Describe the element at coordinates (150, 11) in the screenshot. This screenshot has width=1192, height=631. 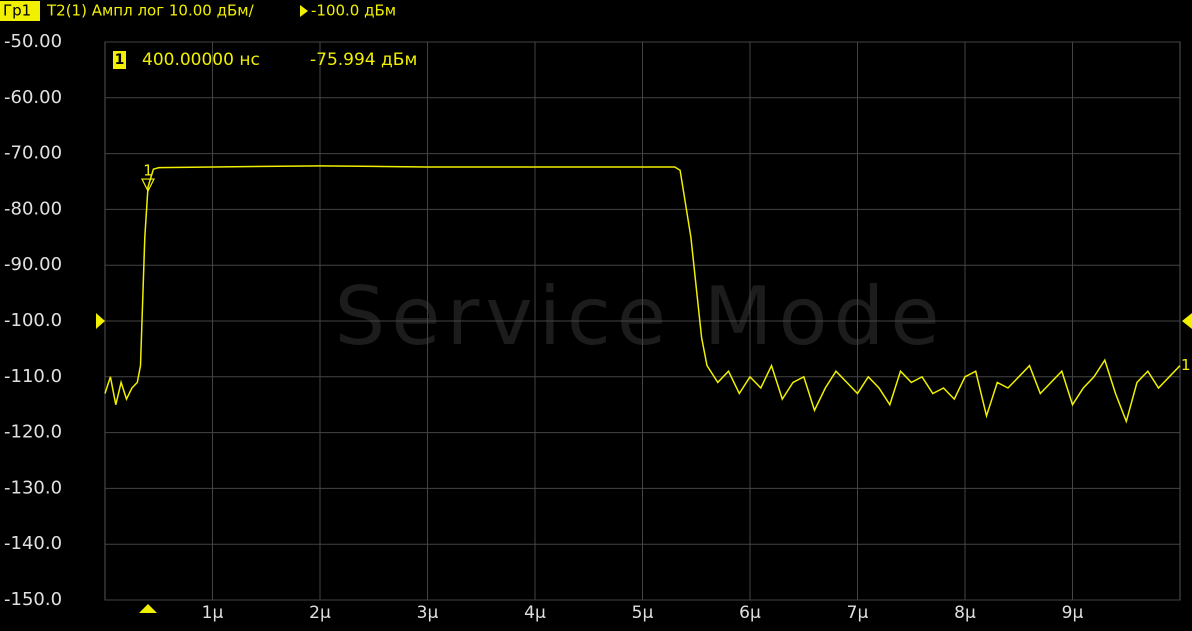
I see `header-text: T2(1) Ампл лог 10.00 дБм/` at that location.